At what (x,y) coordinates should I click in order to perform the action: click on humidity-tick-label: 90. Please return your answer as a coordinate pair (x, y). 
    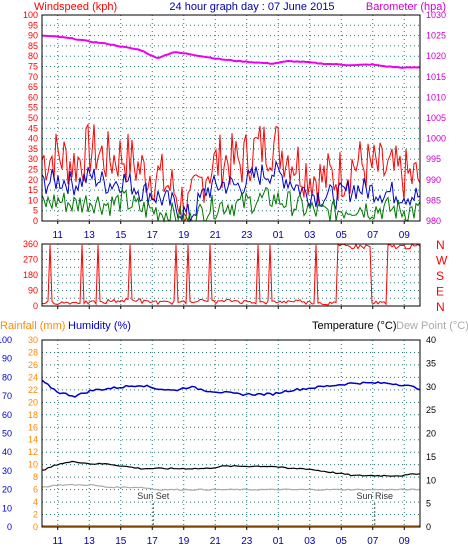
    Looking at the image, I should click on (7, 359).